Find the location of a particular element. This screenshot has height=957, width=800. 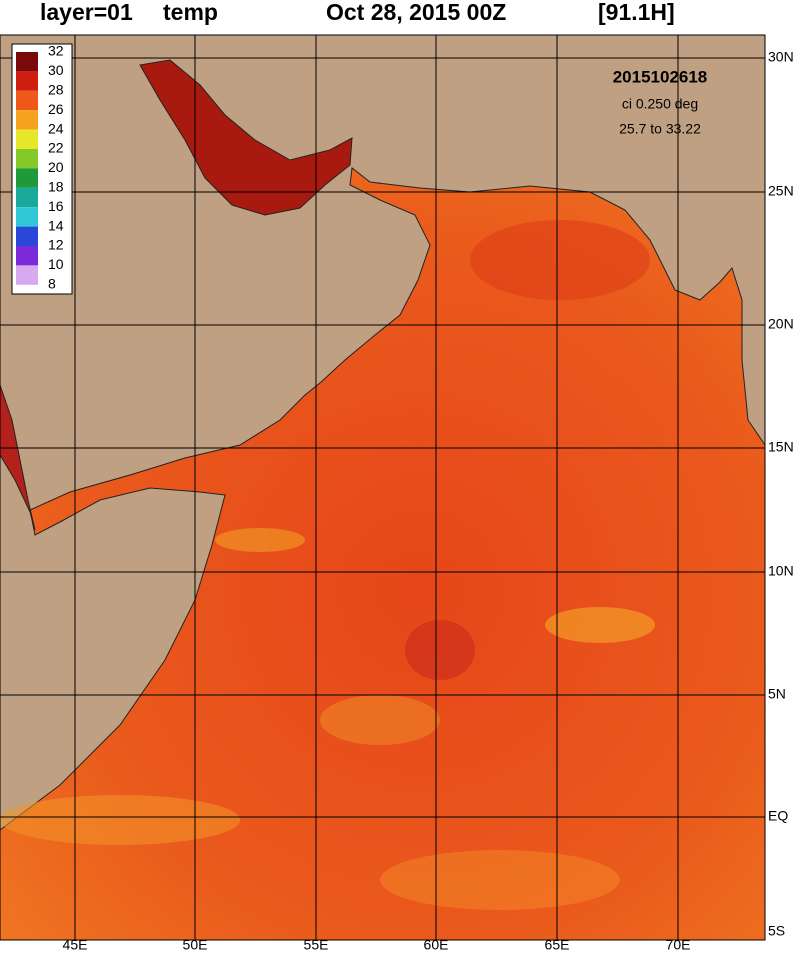

title-layer: layer=01 is located at coordinates (86, 12).